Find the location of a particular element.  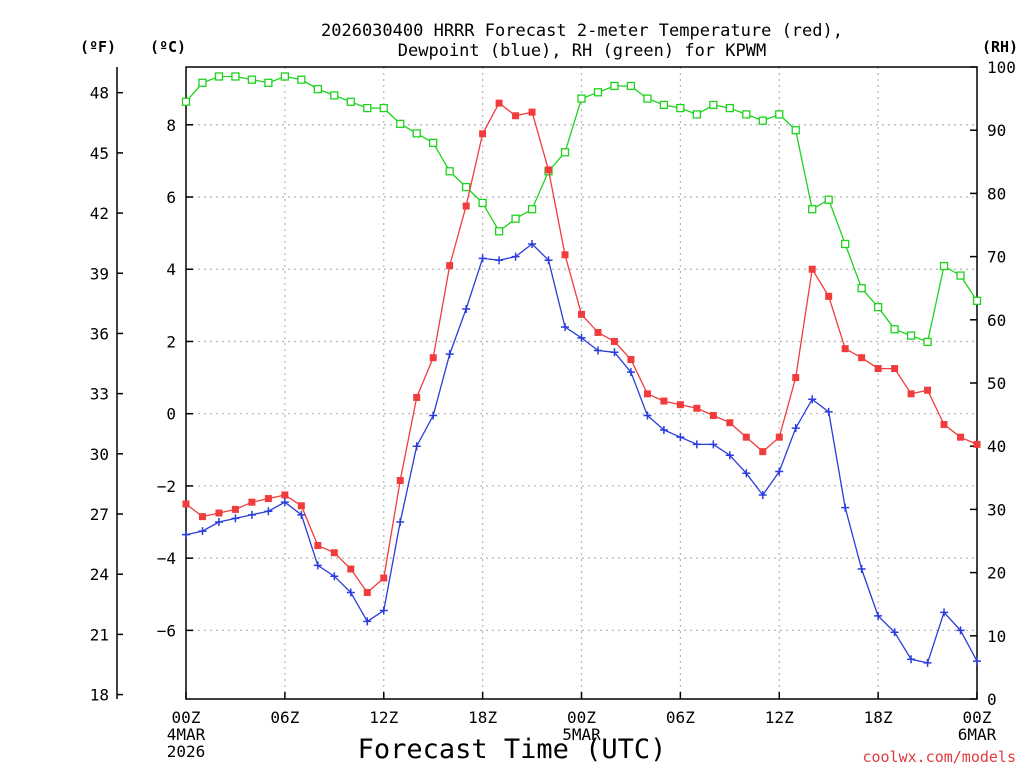

x-tick-date-label: 4MAR is located at coordinates (186, 734).